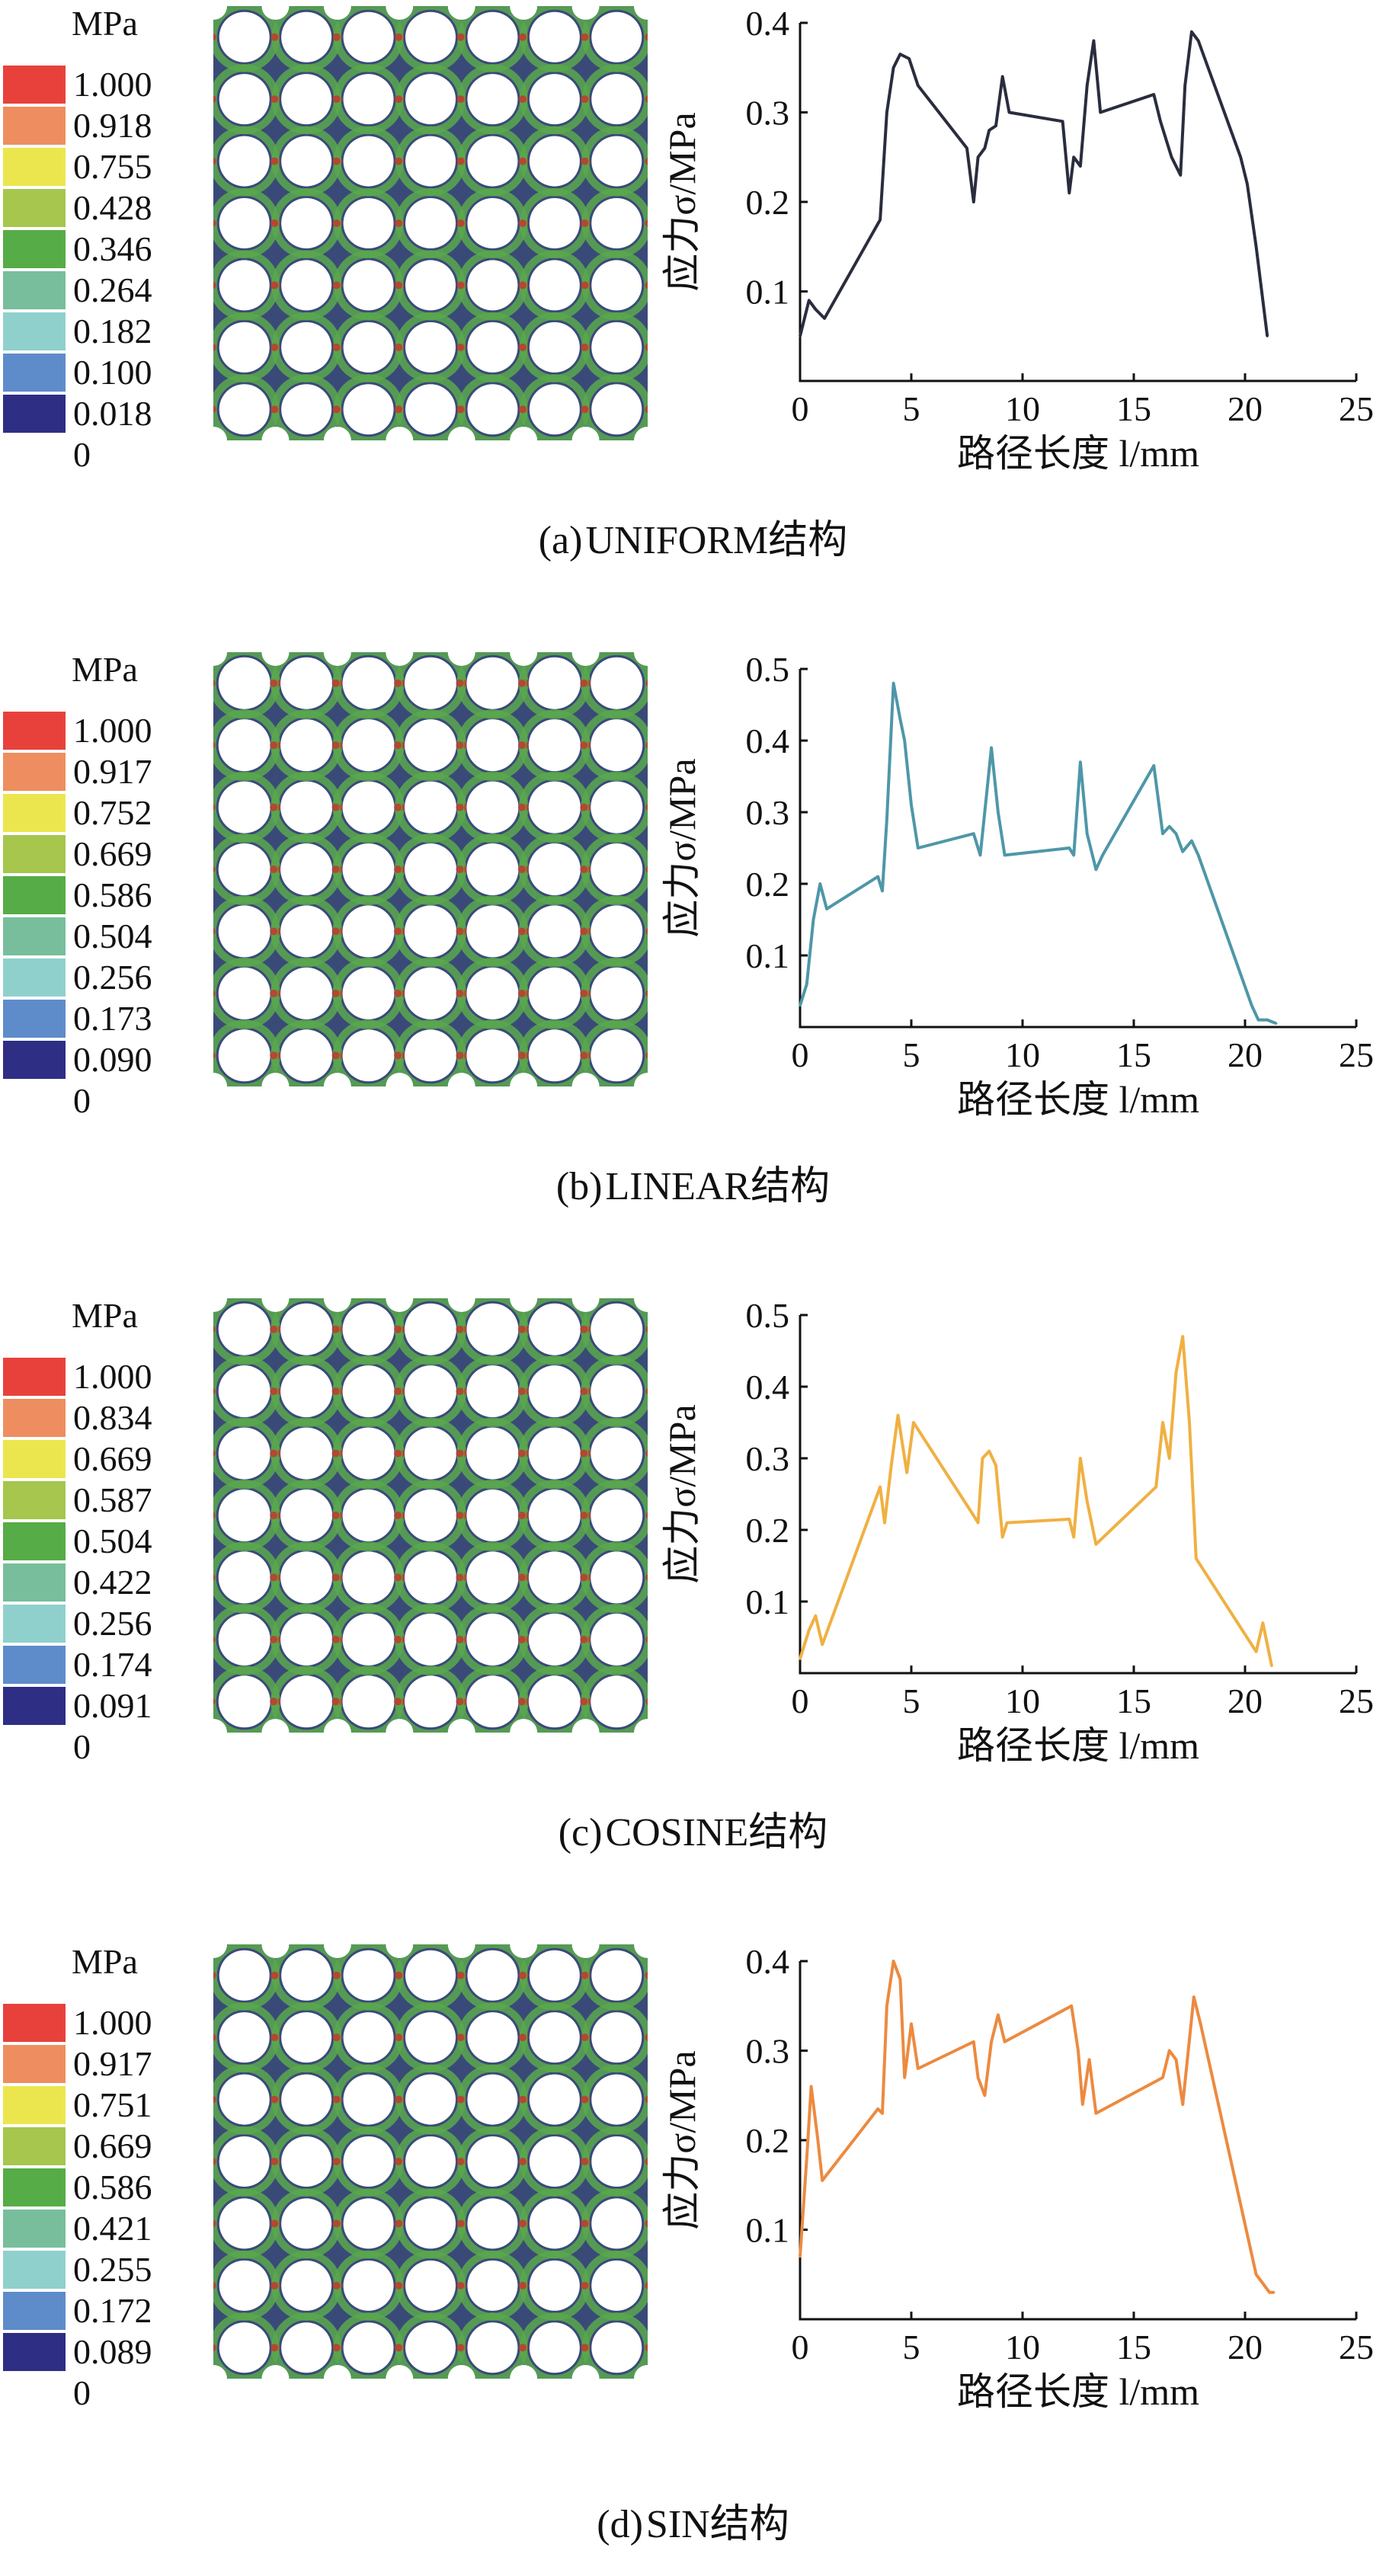  What do you see at coordinates (113, 936) in the screenshot?
I see `legend-label: 0.504` at bounding box center [113, 936].